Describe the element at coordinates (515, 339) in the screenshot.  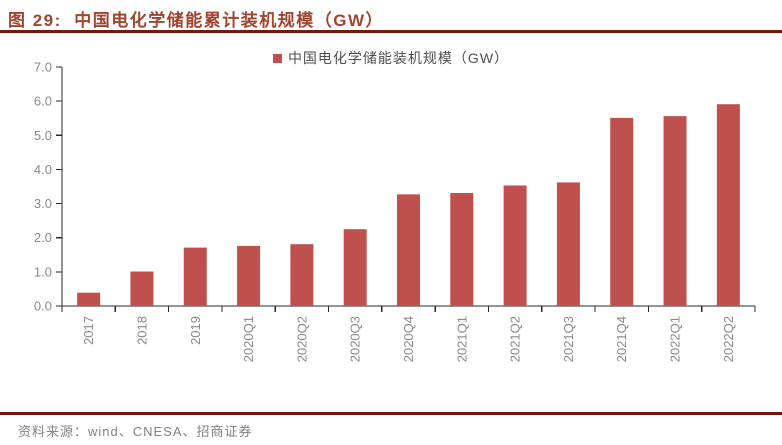
I see `x-axis-label: 2021Q2` at that location.